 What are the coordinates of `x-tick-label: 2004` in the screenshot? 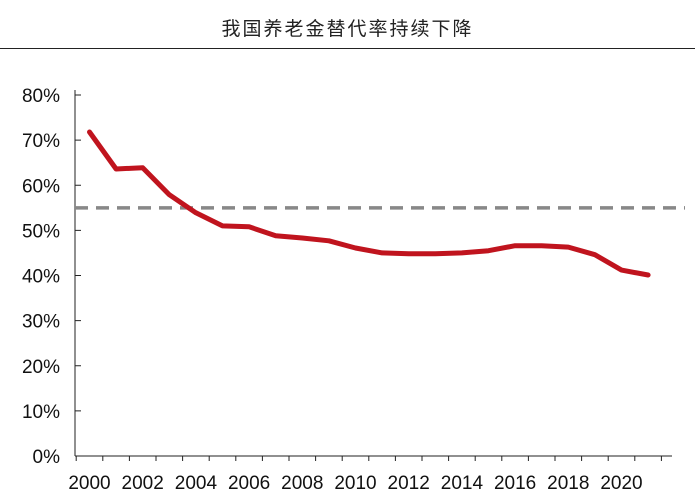 It's located at (196, 483).